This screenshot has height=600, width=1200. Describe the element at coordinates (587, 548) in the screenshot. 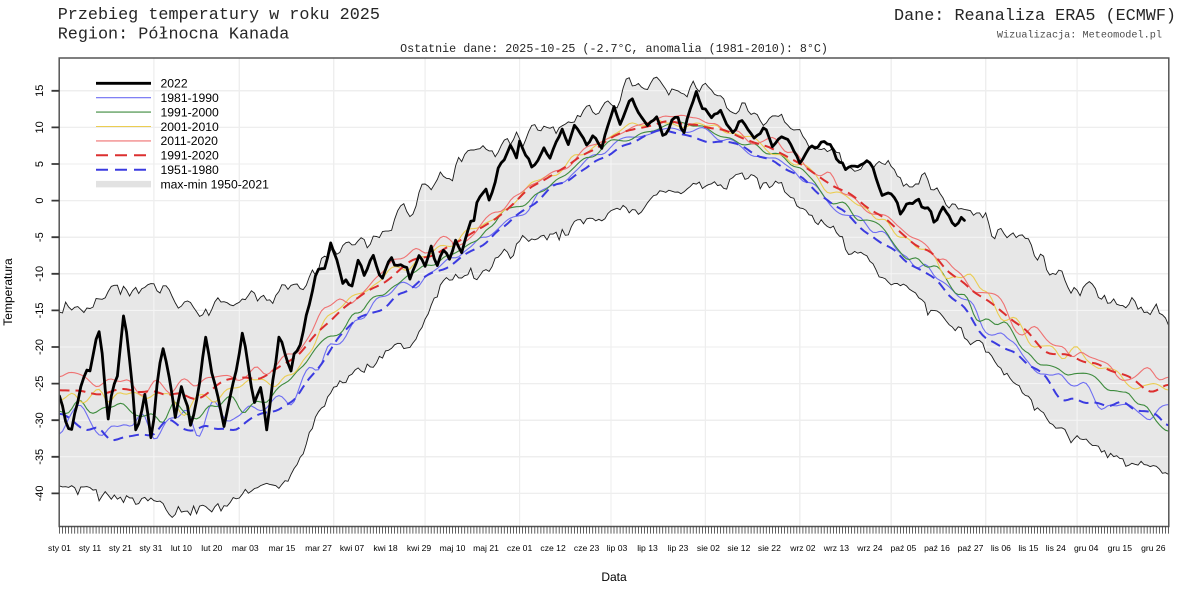

I see `svg-text: cze 23` at that location.